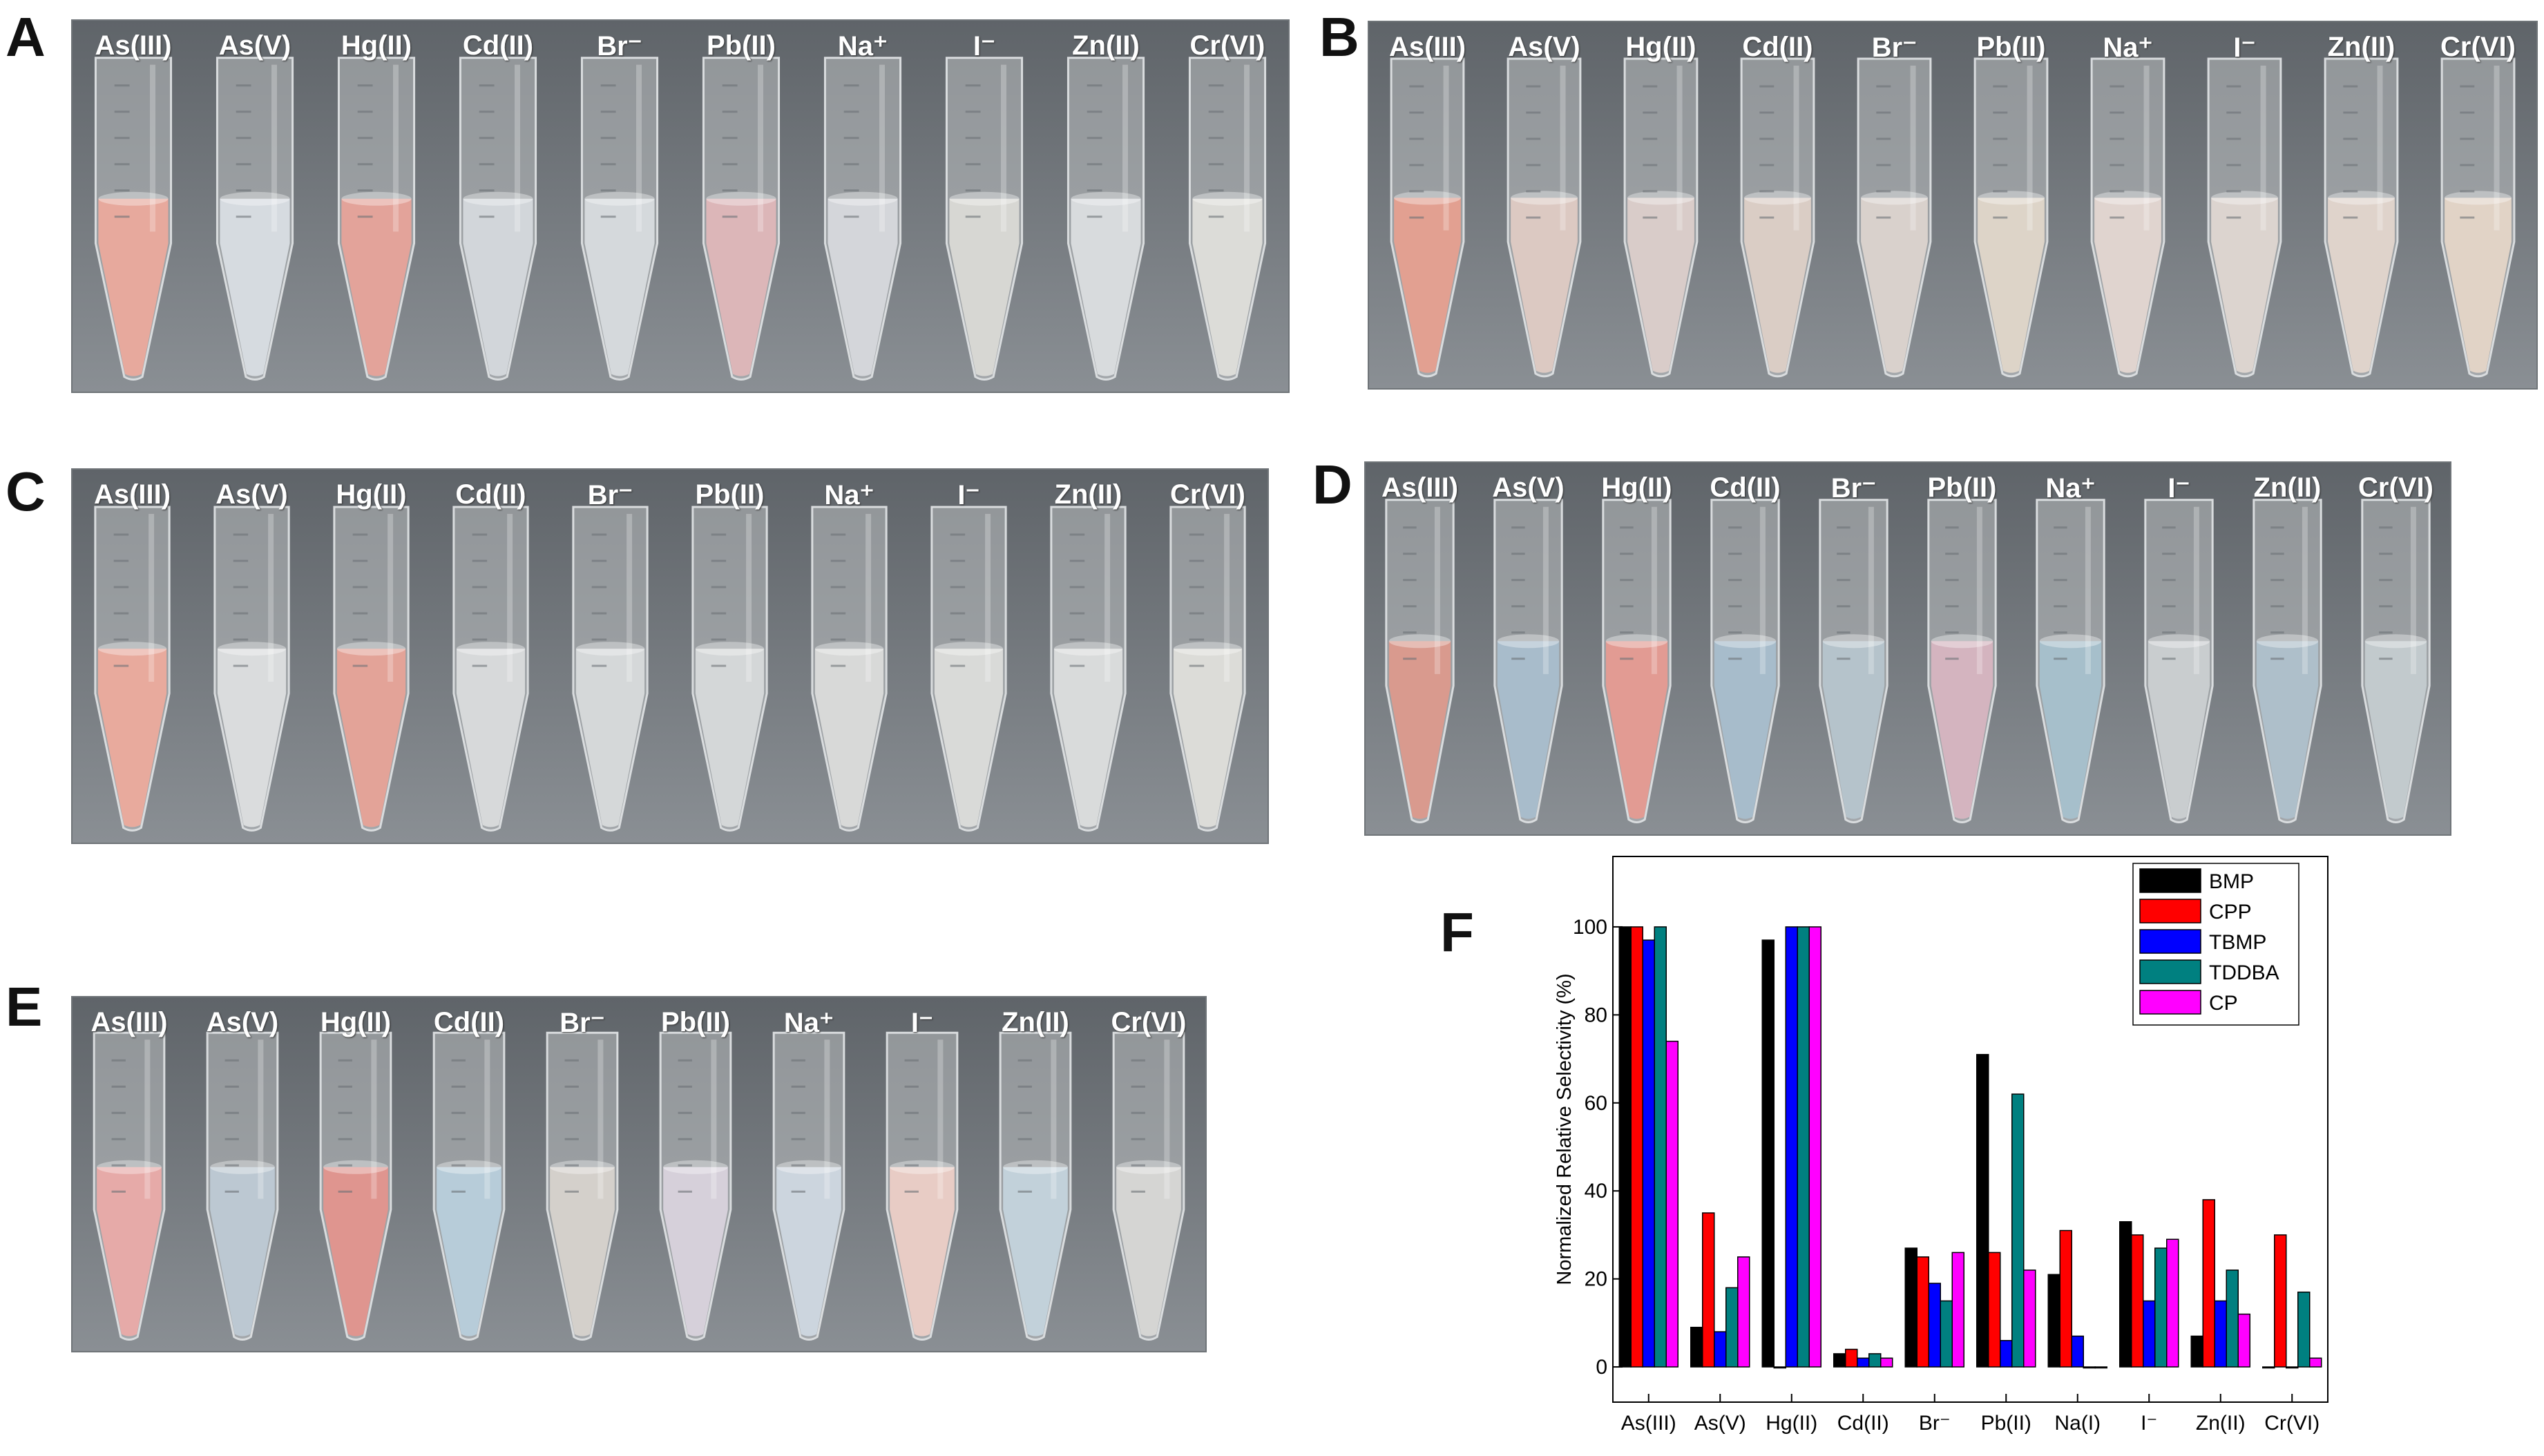  I want to click on y-axis-label: Normalized Relative Selectivity (%), so click(1564, 1129).